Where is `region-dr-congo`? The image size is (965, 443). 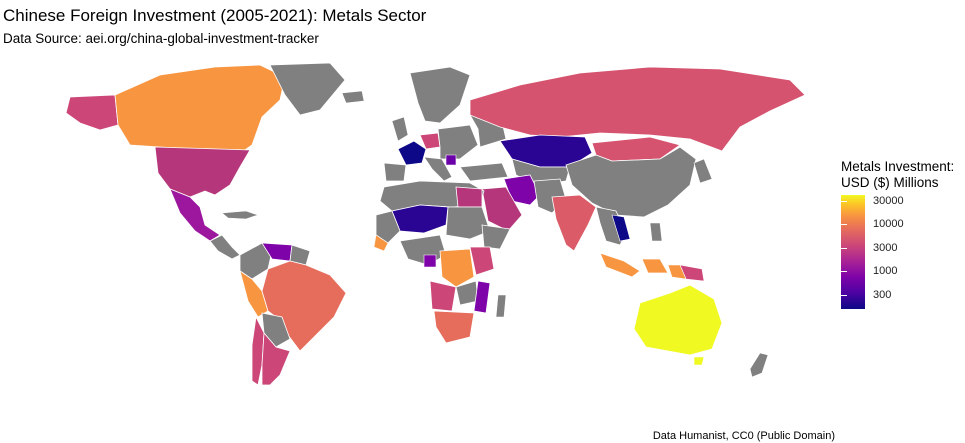 region-dr-congo is located at coordinates (457, 268).